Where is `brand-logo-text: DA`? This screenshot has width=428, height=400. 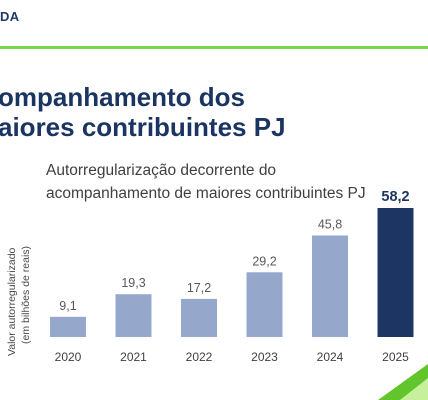 brand-logo-text: DA is located at coordinates (10, 16).